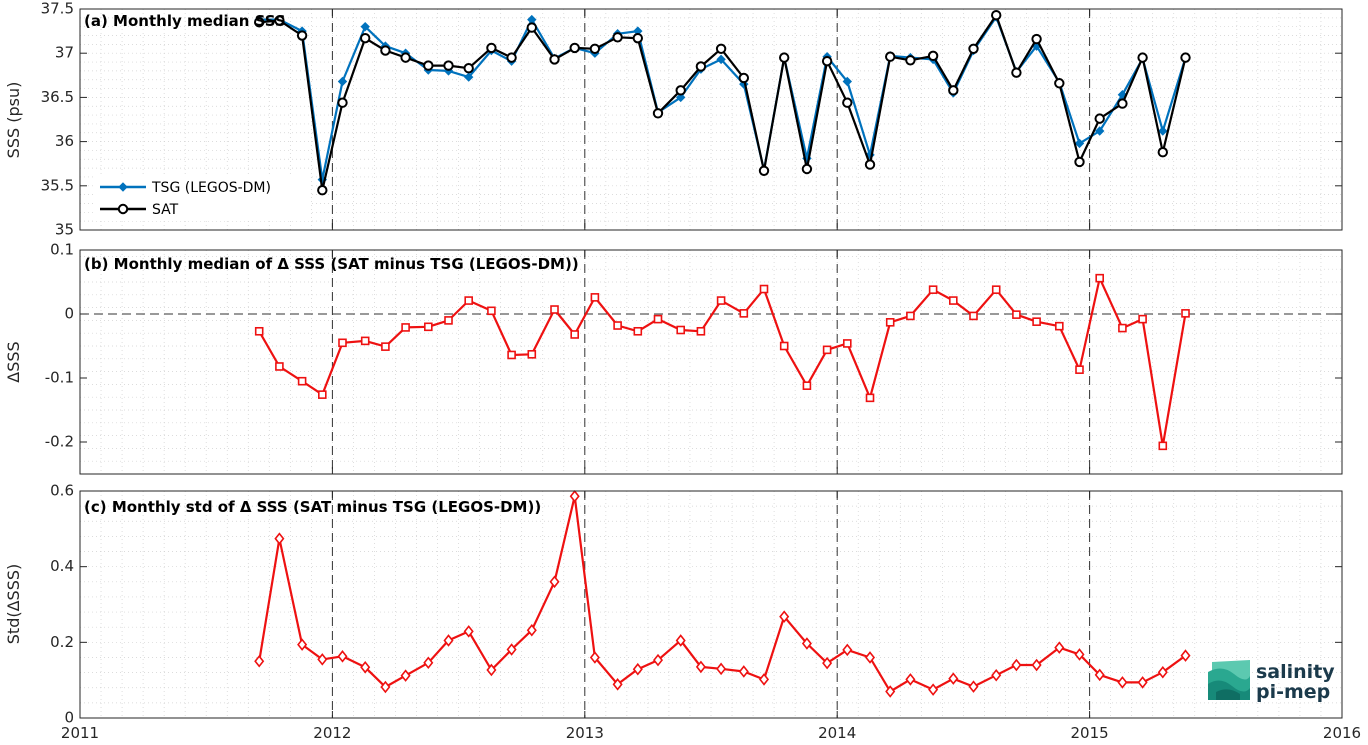 Image resolution: width=1368 pixels, height=745 pixels. I want to click on y-axis-label: ΔSSS, so click(13, 361).